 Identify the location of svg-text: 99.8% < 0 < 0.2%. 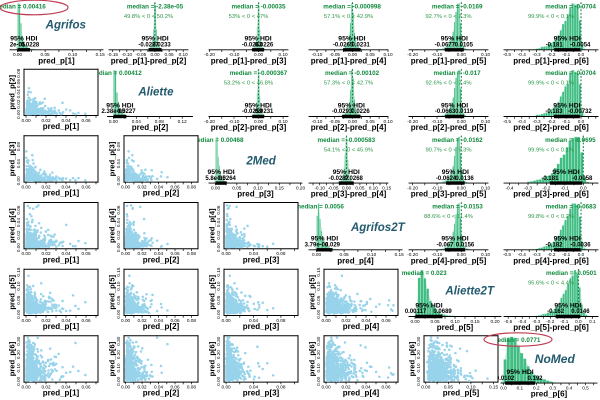
(551, 217).